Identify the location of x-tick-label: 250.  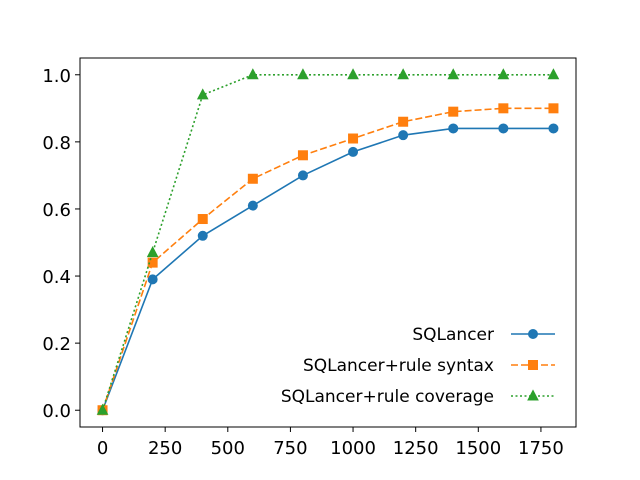
(165, 448).